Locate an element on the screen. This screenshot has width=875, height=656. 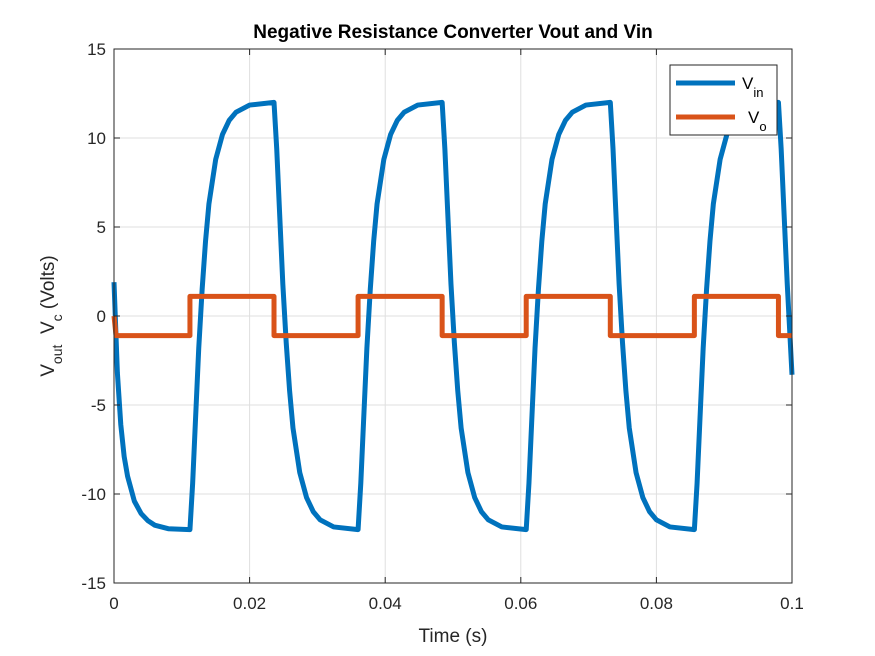
x-tick-label: 0.08 is located at coordinates (656, 603).